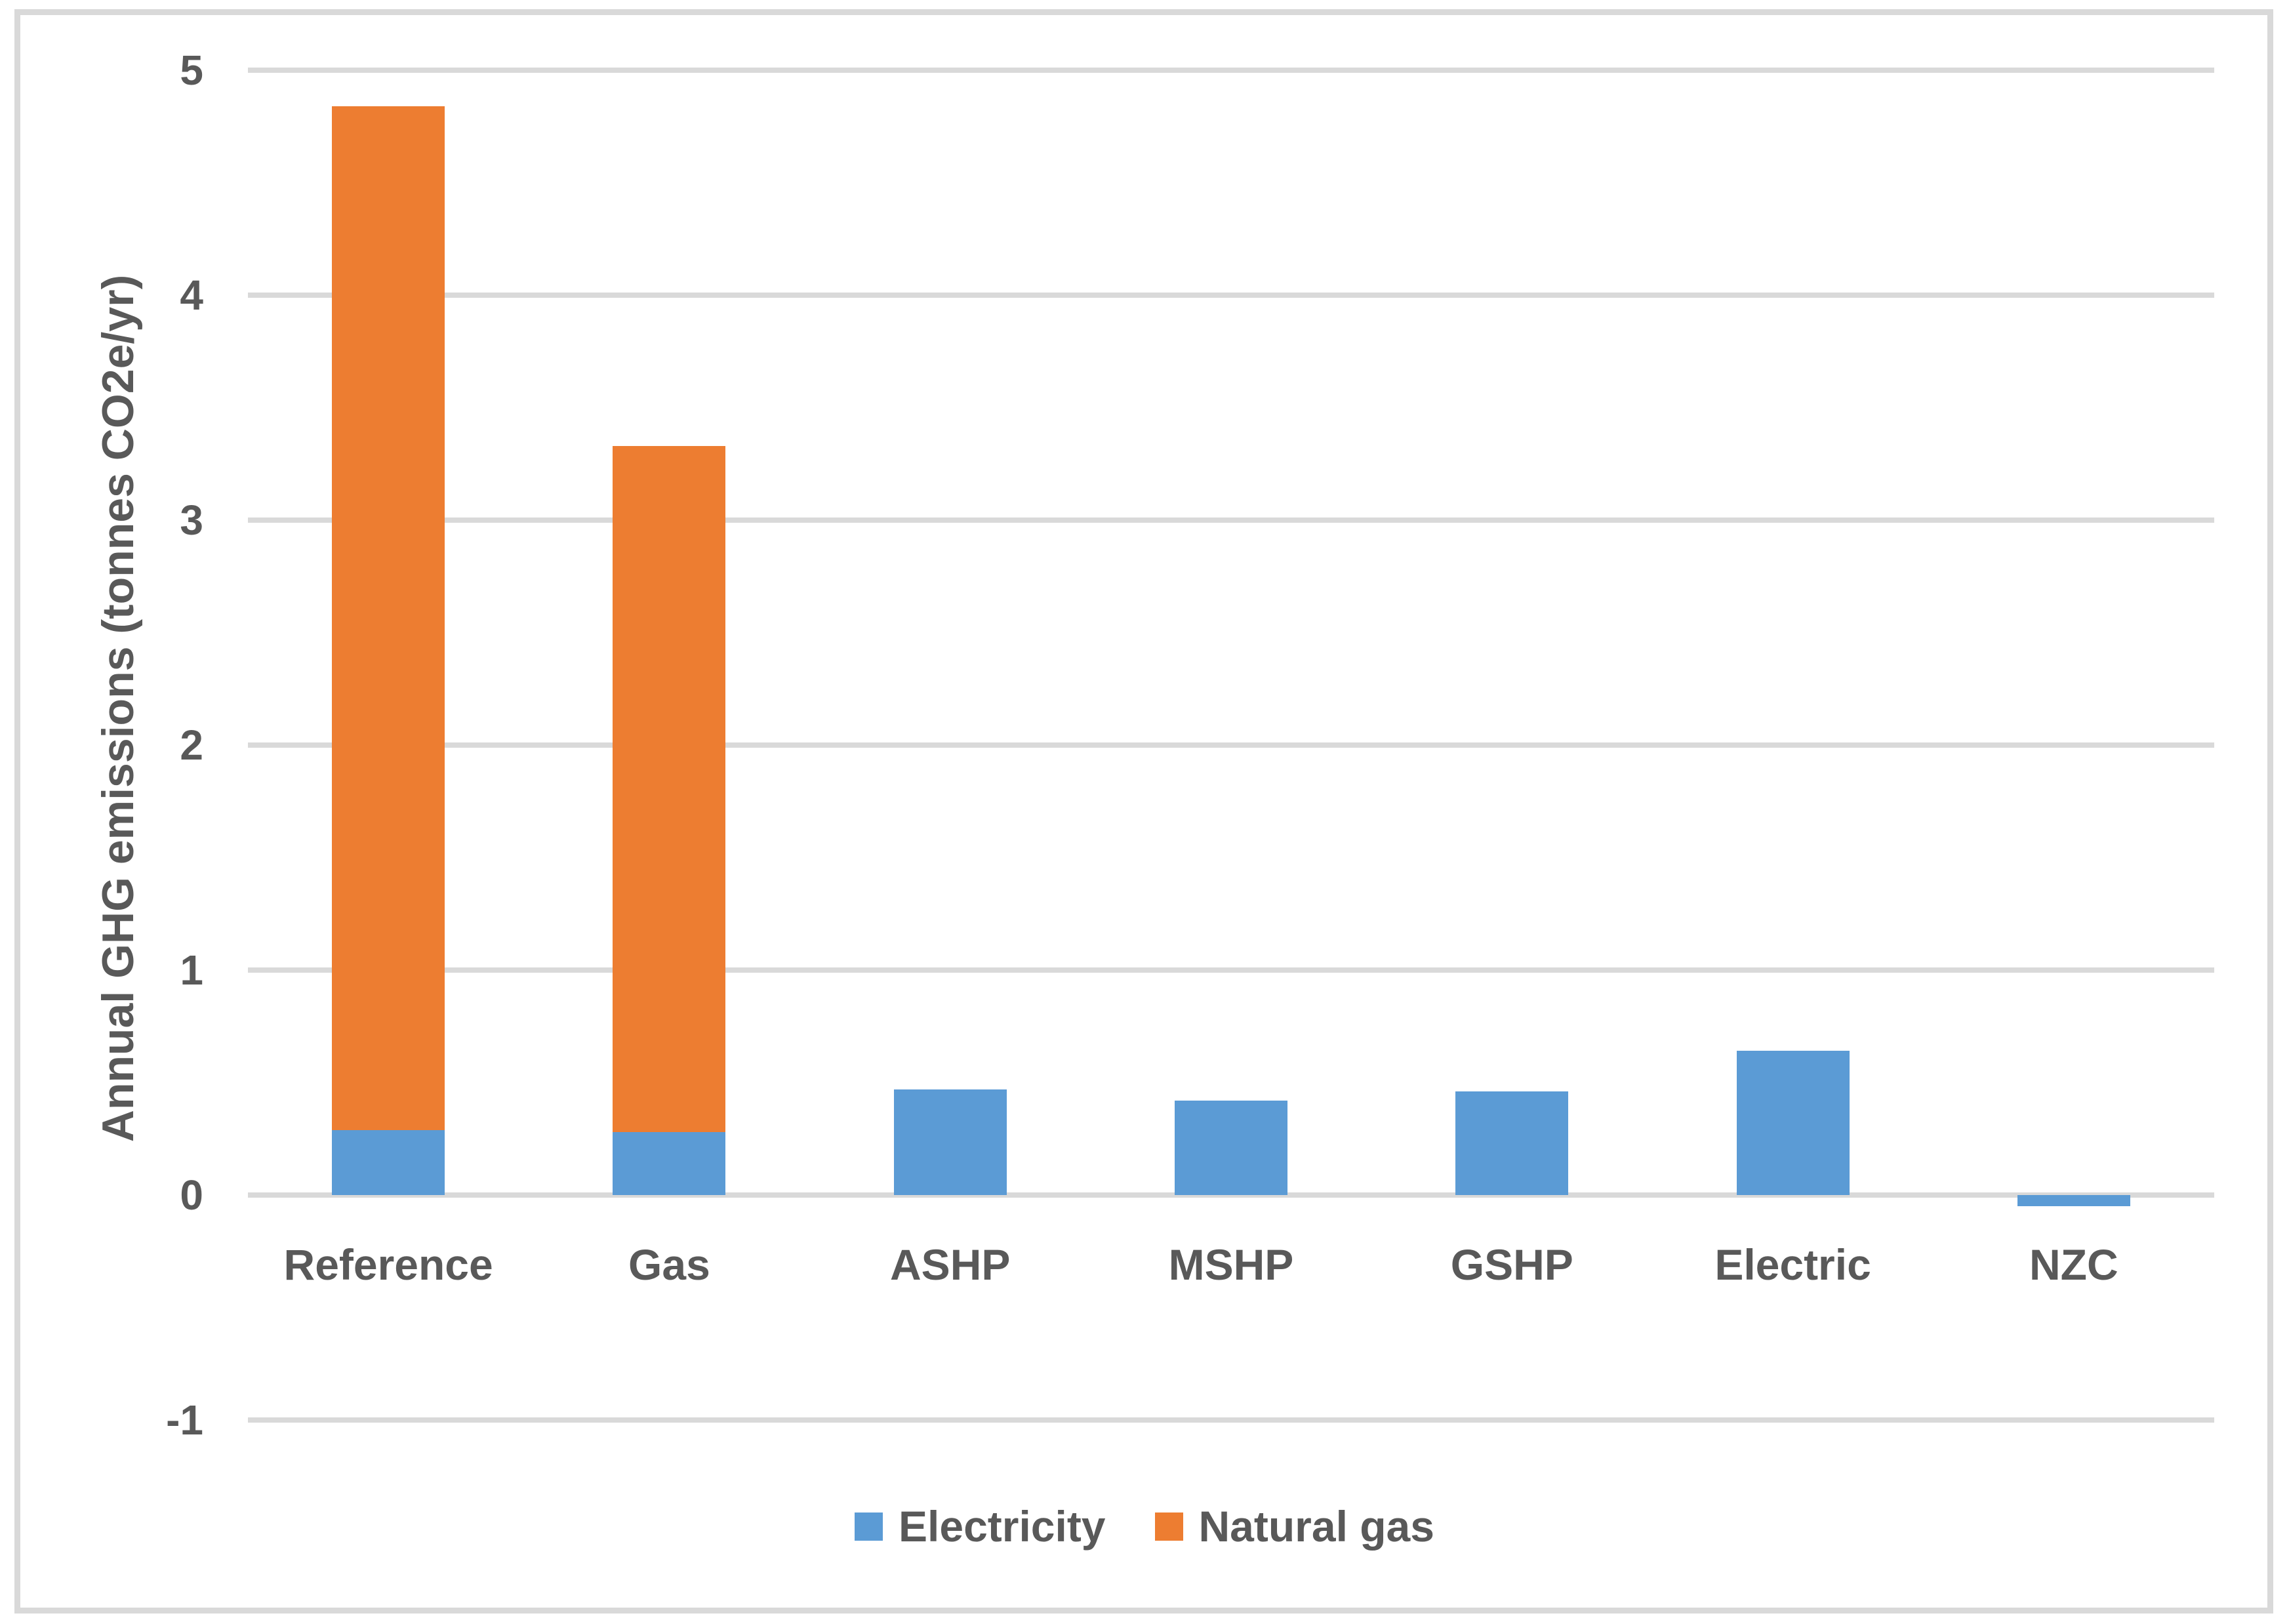  Describe the element at coordinates (1168, 1527) in the screenshot. I see `legend-swatch-natural-gas-icon` at that location.